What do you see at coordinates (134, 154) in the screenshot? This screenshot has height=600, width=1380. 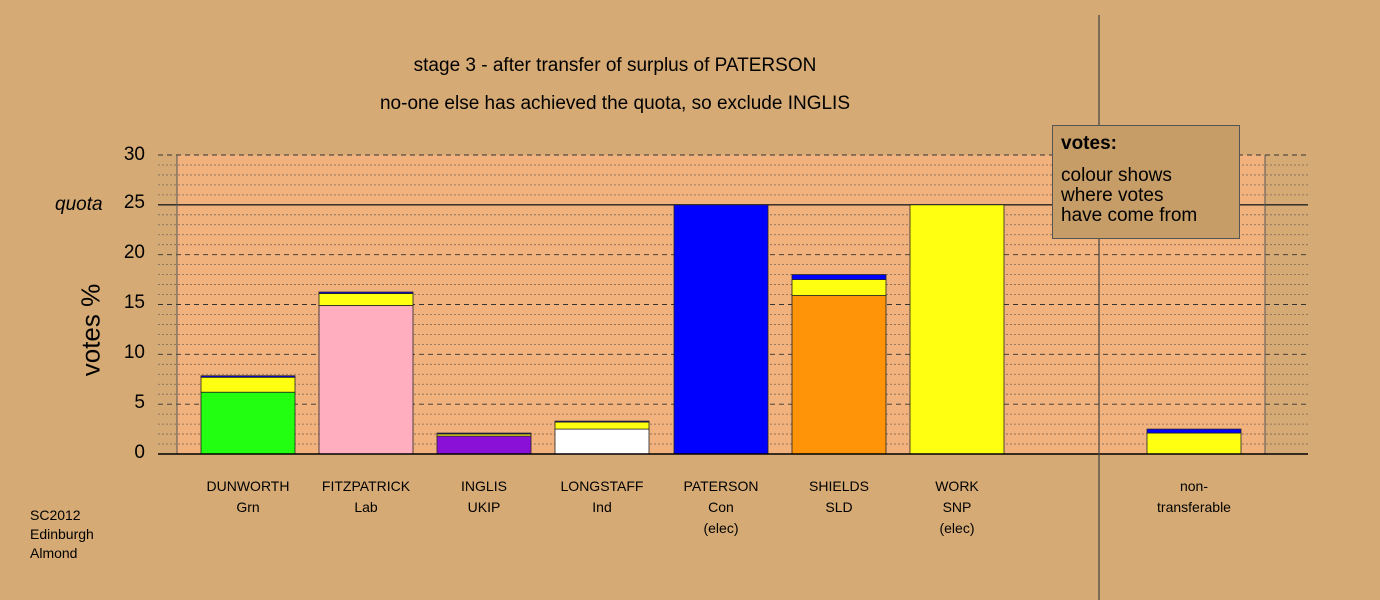 I see `y-tick-label: 30` at bounding box center [134, 154].